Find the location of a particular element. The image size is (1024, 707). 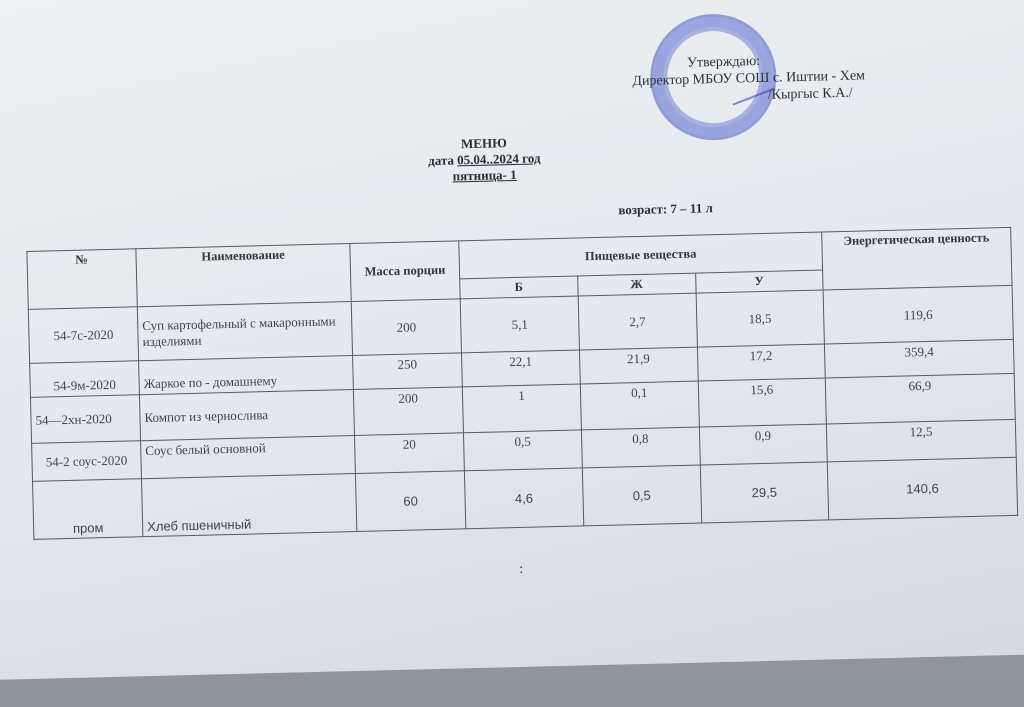

cell-name: Компот из чернослива is located at coordinates (247, 415).